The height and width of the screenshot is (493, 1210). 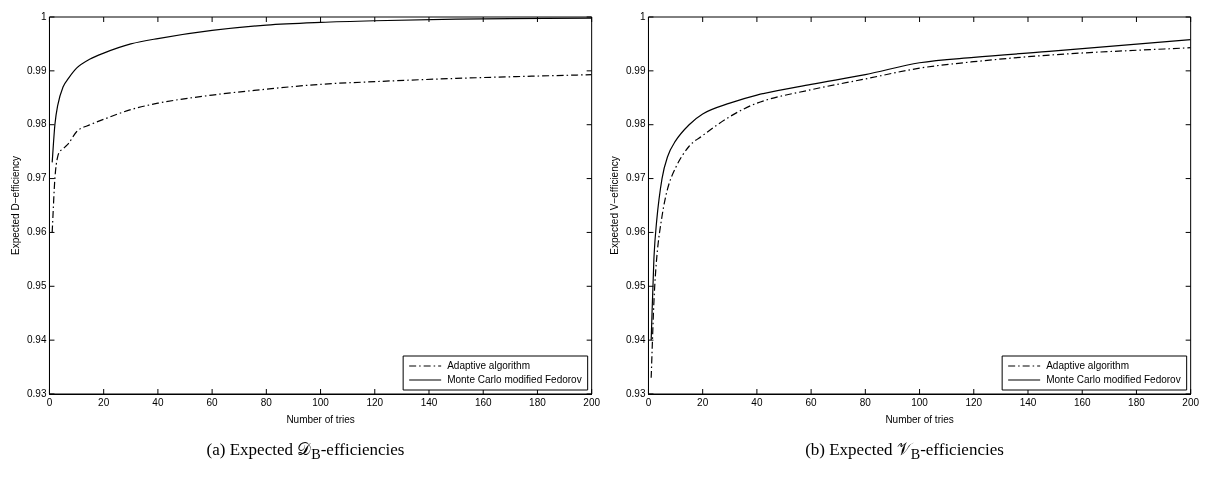 What do you see at coordinates (305, 452) in the screenshot?
I see `text: (a) Expected 𝒟$_{B}$-efficiencies` at bounding box center [305, 452].